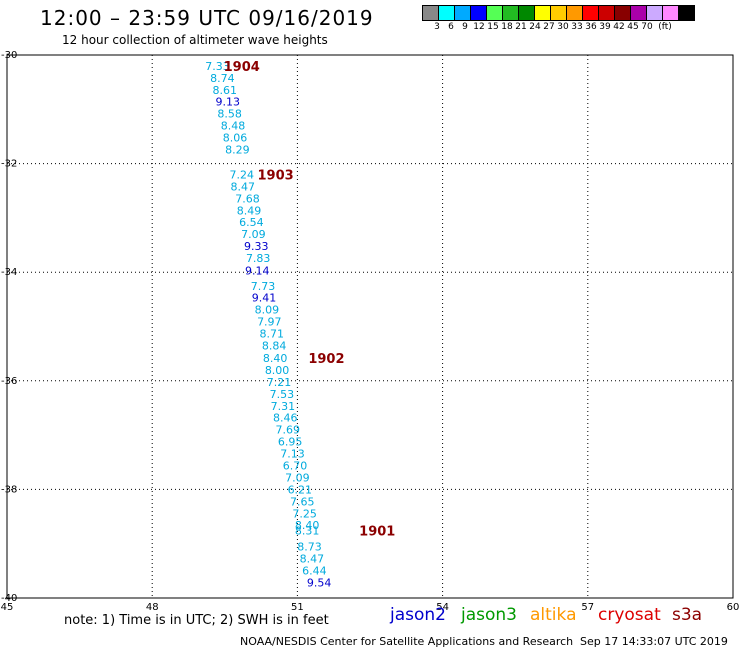  What do you see at coordinates (553, 615) in the screenshot?
I see `satellite-label-altika: altika` at bounding box center [553, 615].